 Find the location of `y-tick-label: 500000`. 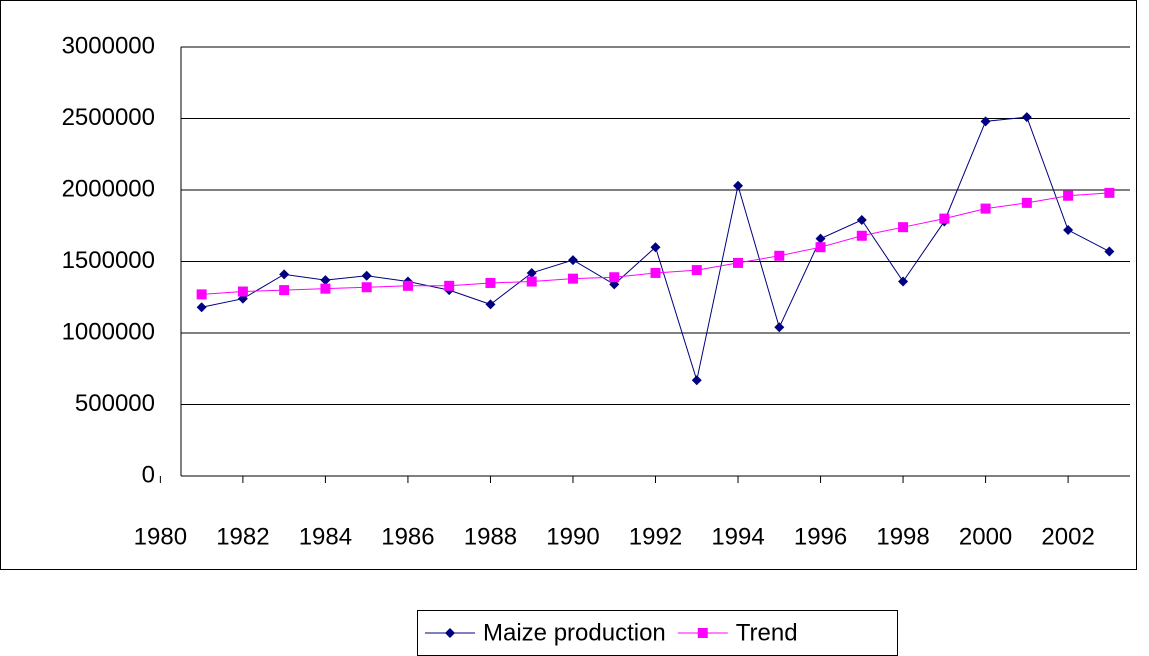

y-tick-label: 500000 is located at coordinates (115, 403).